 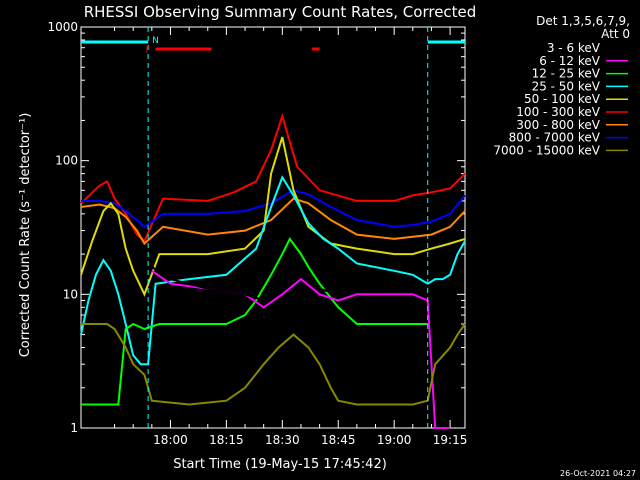 I want to click on timestamp: 26-Oct-2021 04:27, so click(x=598, y=473).